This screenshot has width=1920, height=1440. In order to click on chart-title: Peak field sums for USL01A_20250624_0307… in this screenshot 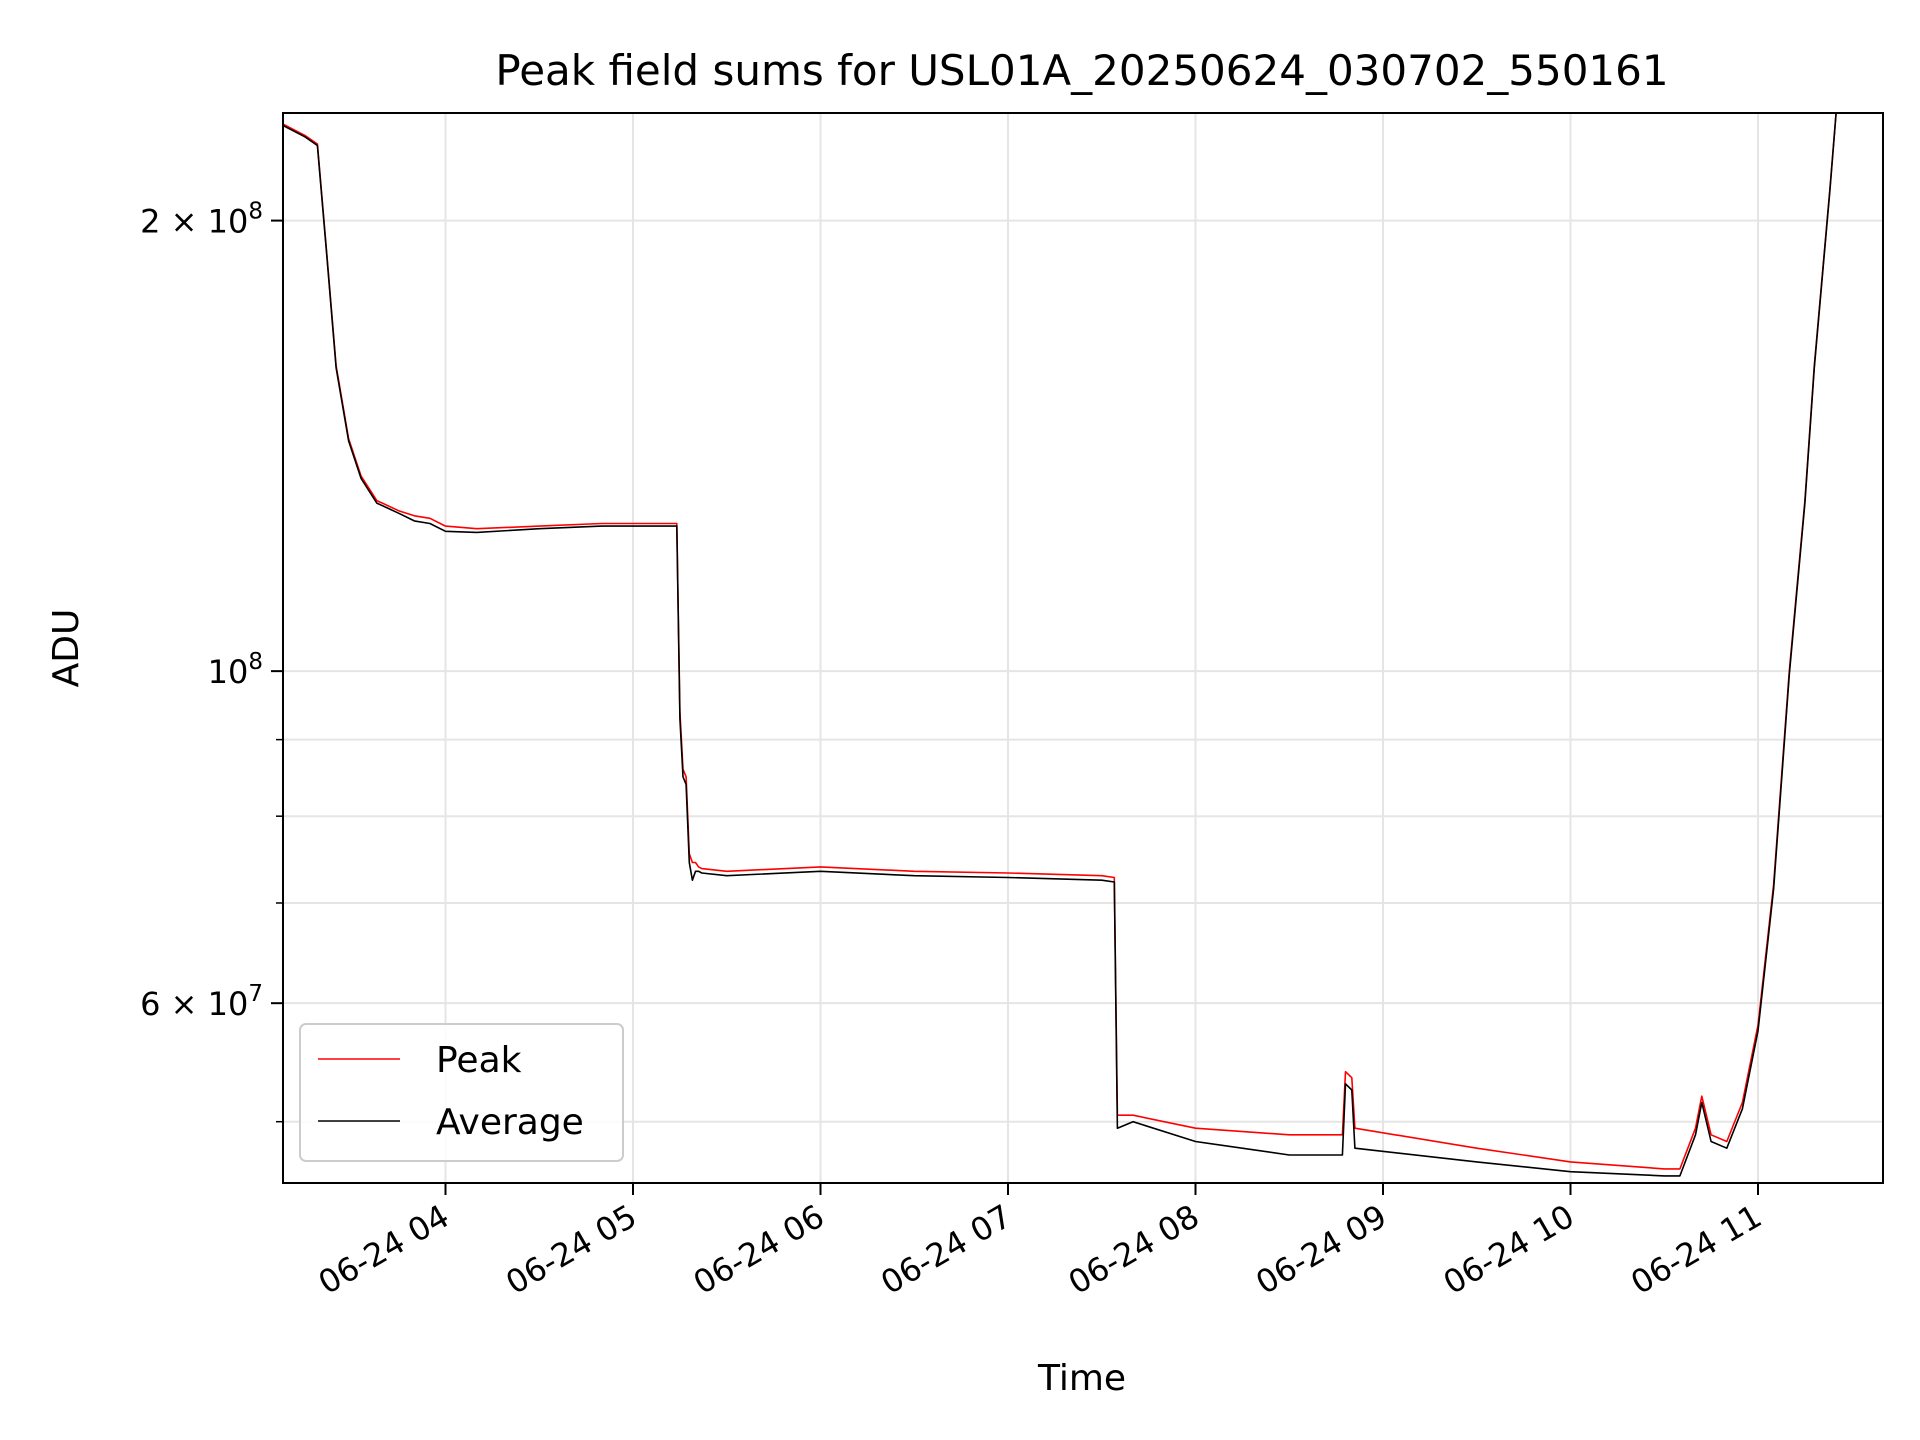, I will do `click(1081, 70)`.